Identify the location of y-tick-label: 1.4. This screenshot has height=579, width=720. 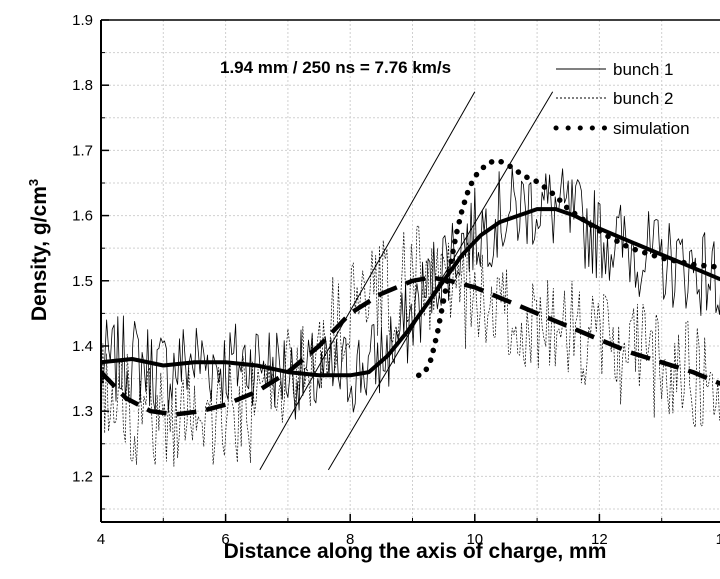
(82, 346).